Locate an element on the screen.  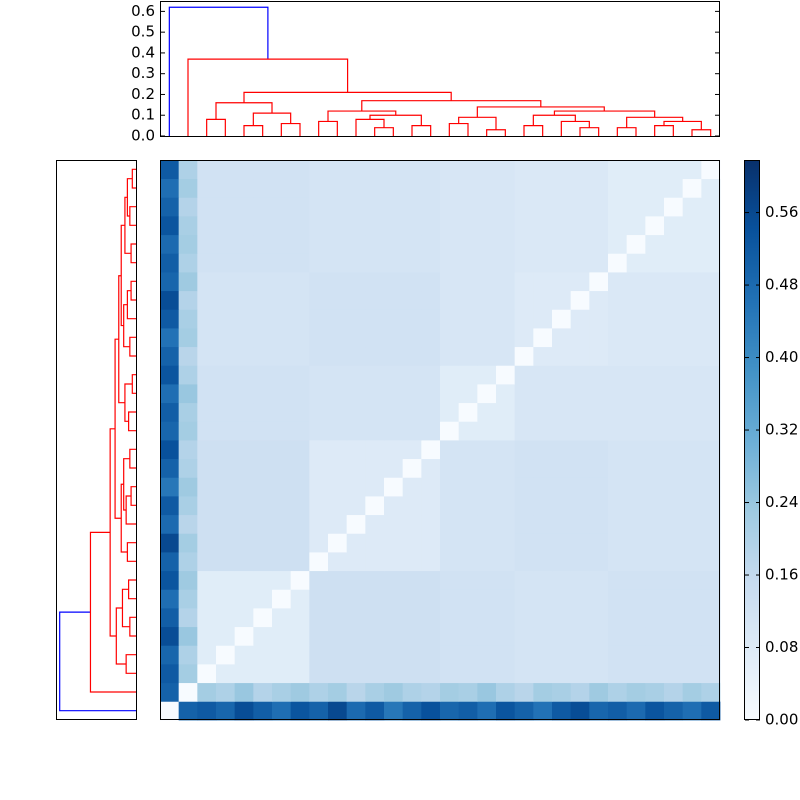
colorbar-tick-label: 0.24 is located at coordinates (781, 502).